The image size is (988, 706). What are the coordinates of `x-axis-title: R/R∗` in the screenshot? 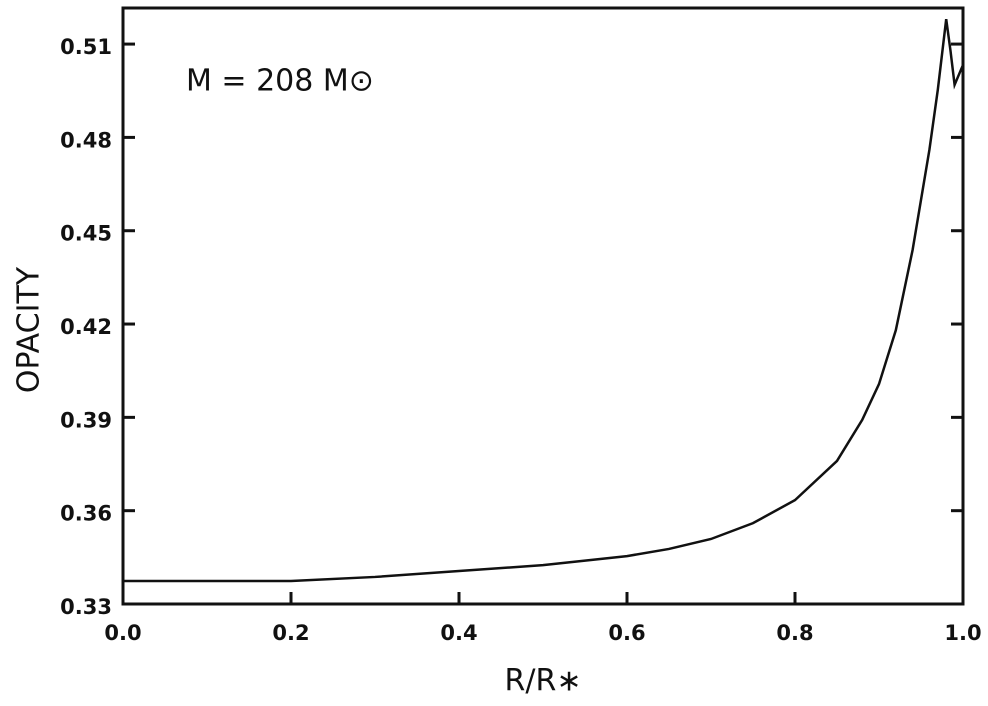 It's located at (543, 681).